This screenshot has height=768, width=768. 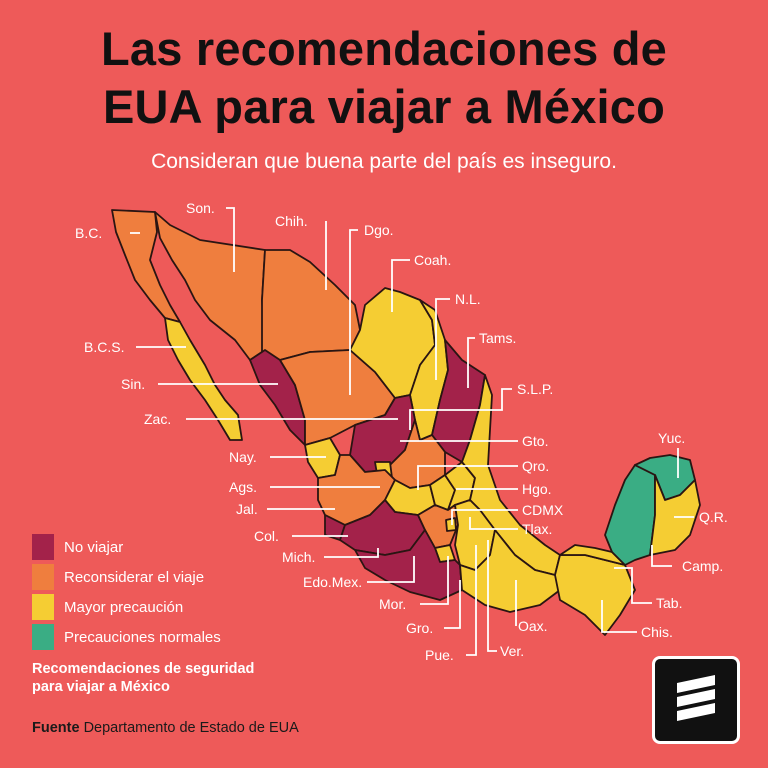 I want to click on label-nl: N.L., so click(x=468, y=299).